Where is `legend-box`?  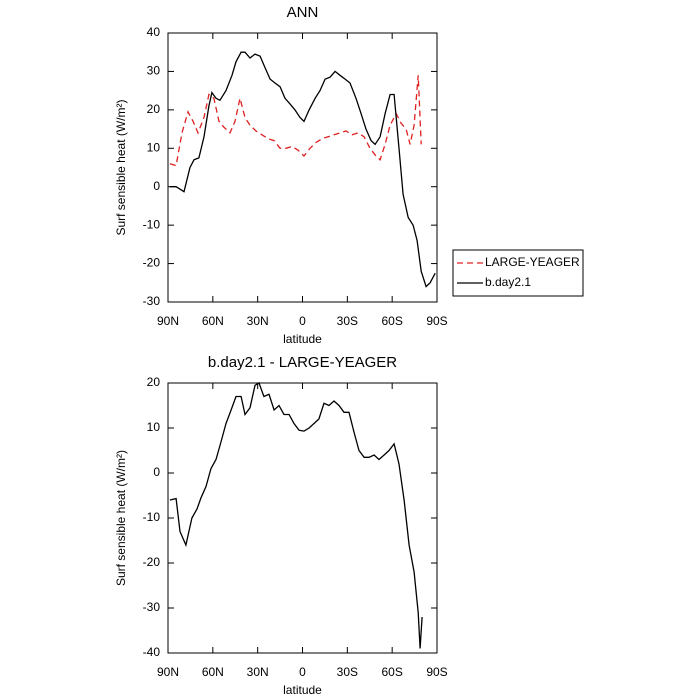 legend-box is located at coordinates (518, 273).